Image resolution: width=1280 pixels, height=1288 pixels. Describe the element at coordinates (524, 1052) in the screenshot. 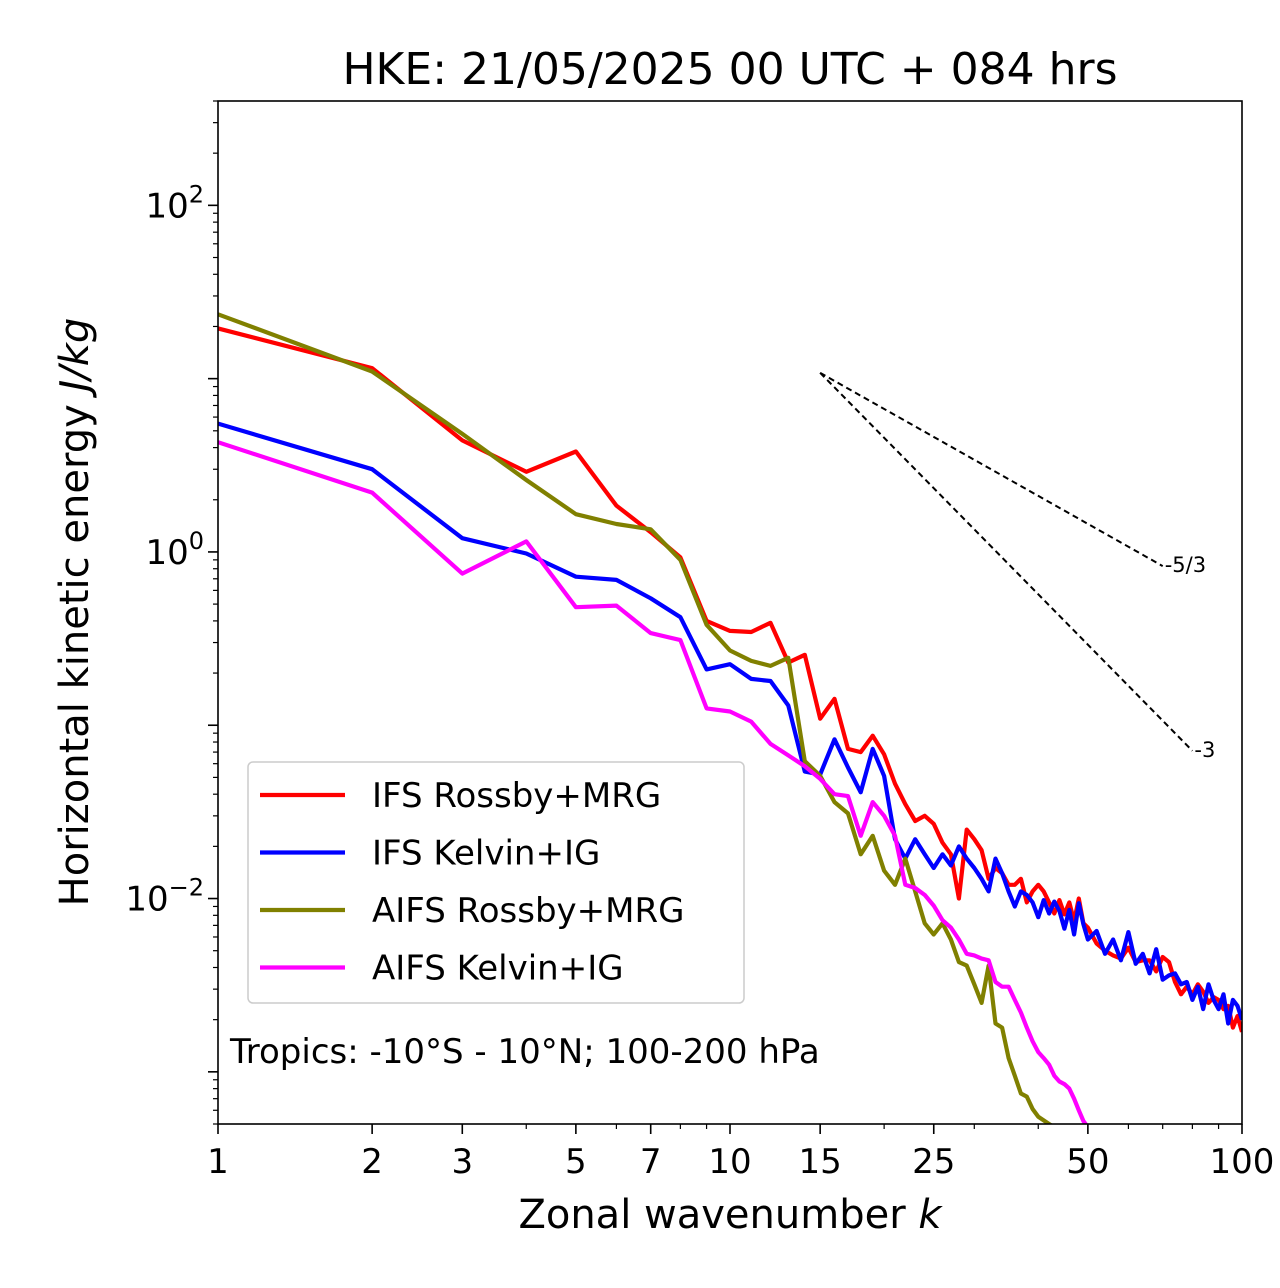

I see `region-annotation: Tropics: -10°S - 10°N; 100-200 hPa` at that location.